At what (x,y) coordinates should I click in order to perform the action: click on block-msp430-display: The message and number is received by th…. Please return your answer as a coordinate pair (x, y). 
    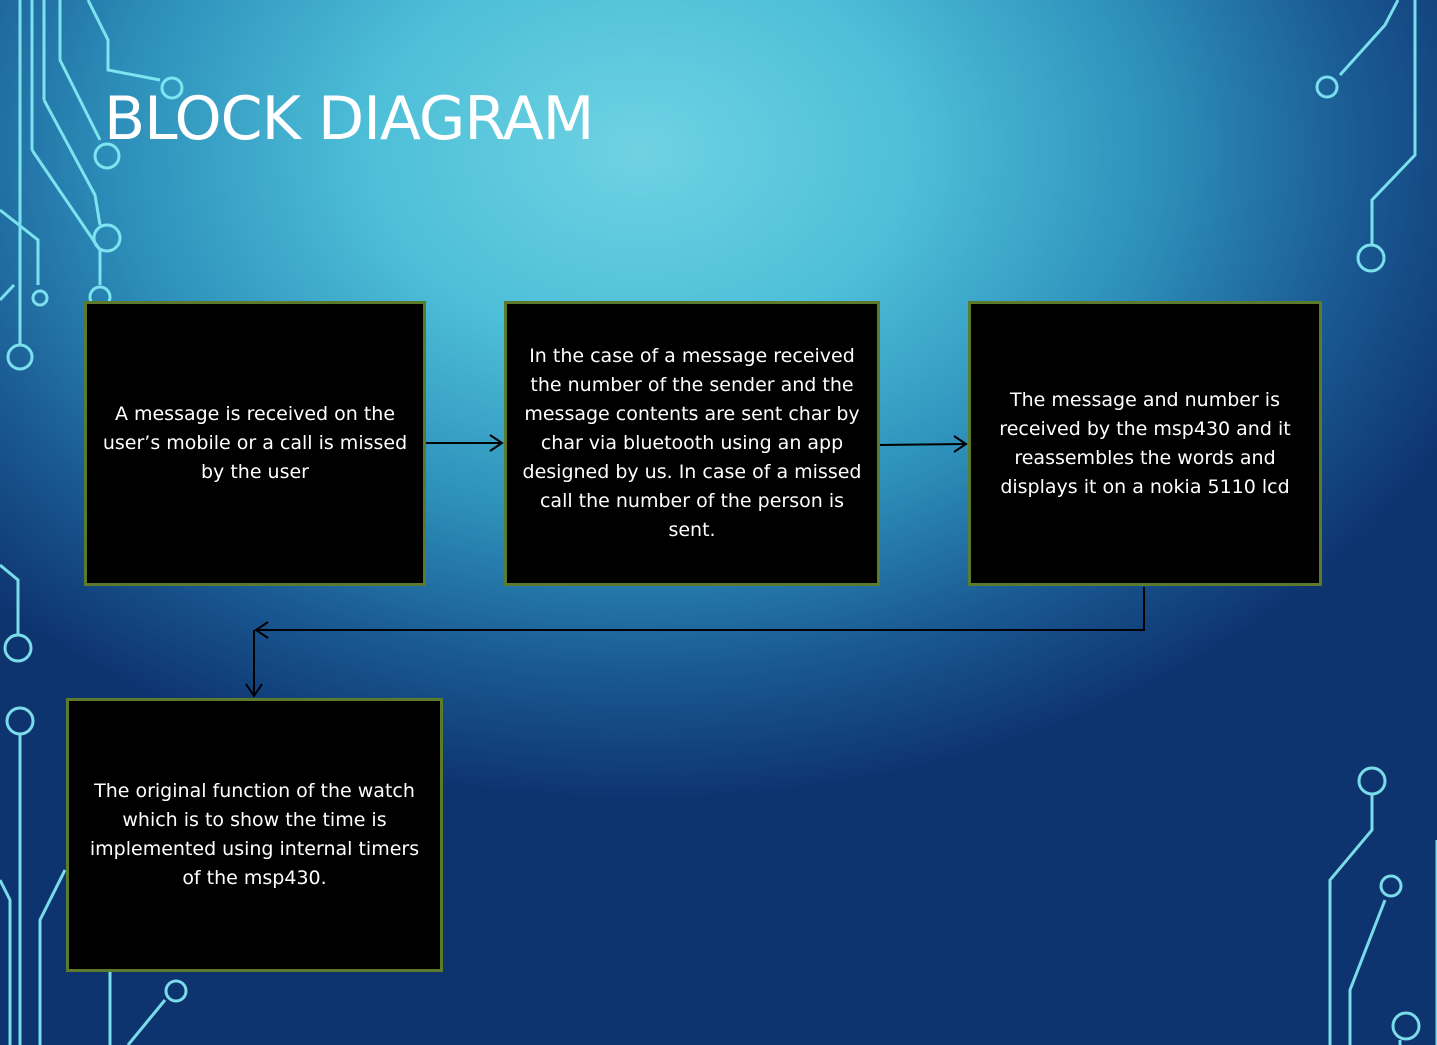
    Looking at the image, I should click on (1145, 443).